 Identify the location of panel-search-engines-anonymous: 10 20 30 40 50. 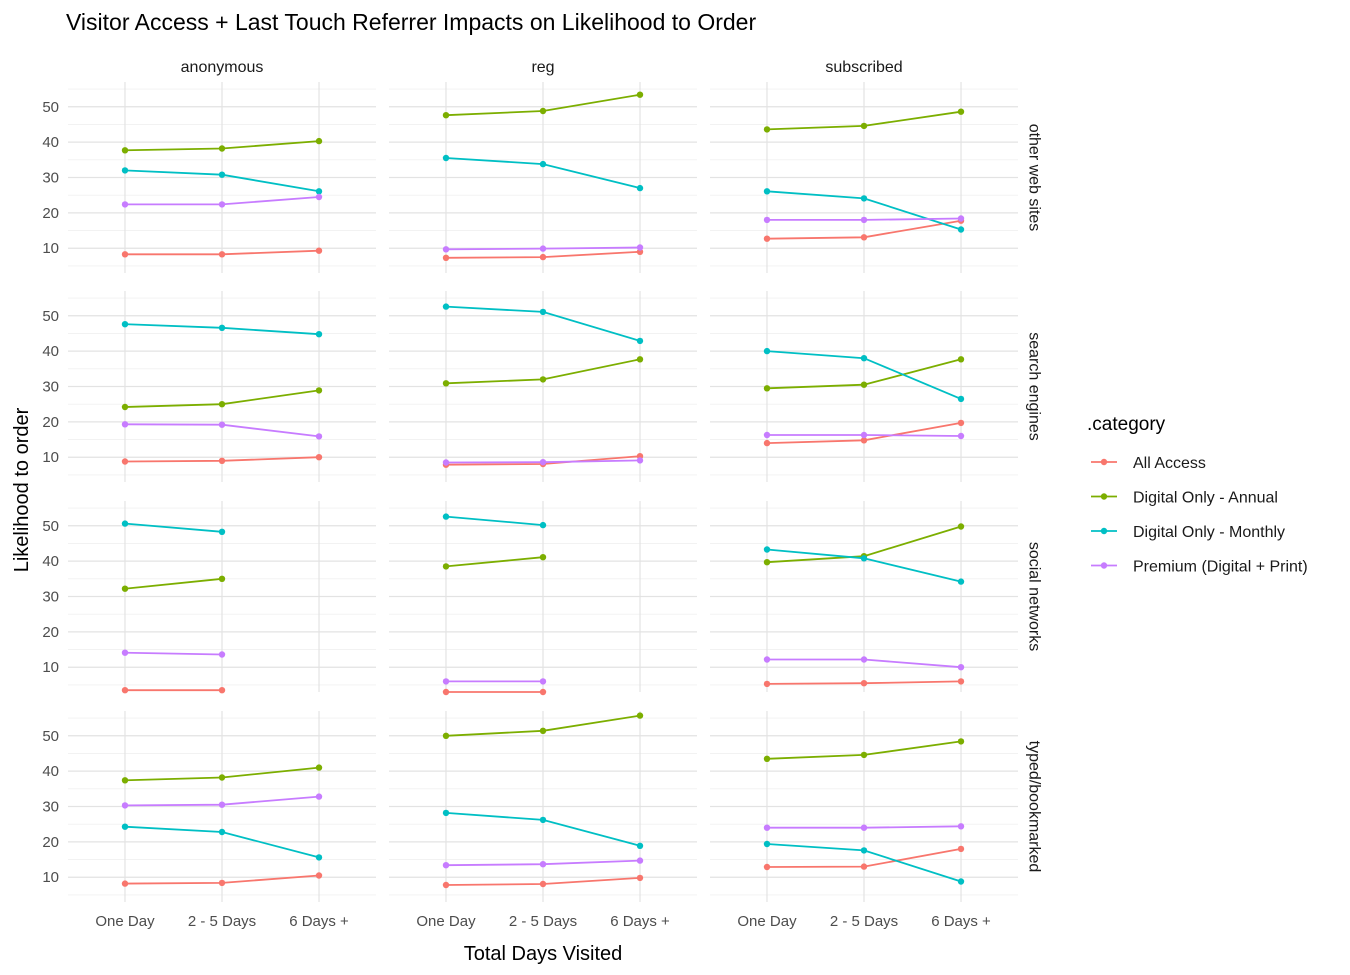
(209, 386).